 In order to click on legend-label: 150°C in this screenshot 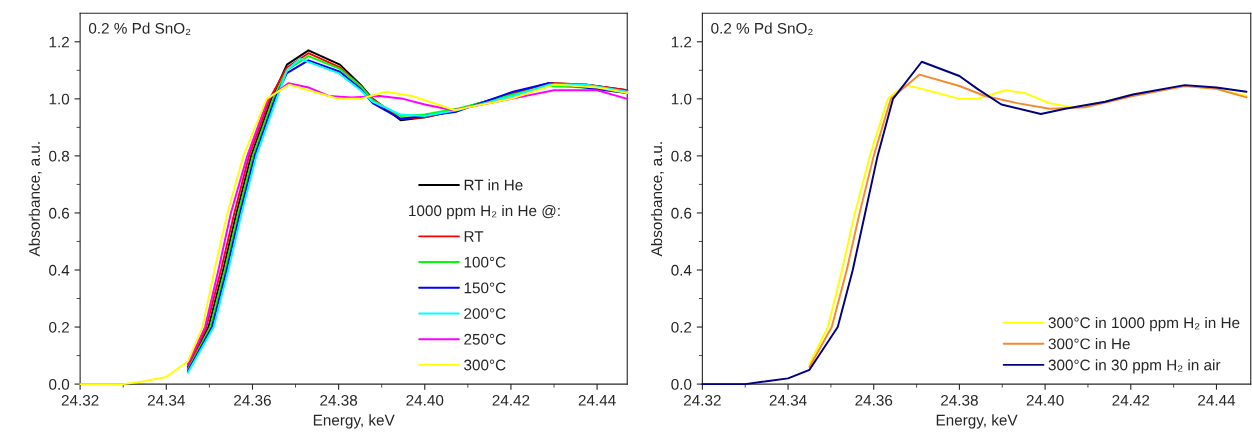, I will do `click(485, 288)`.